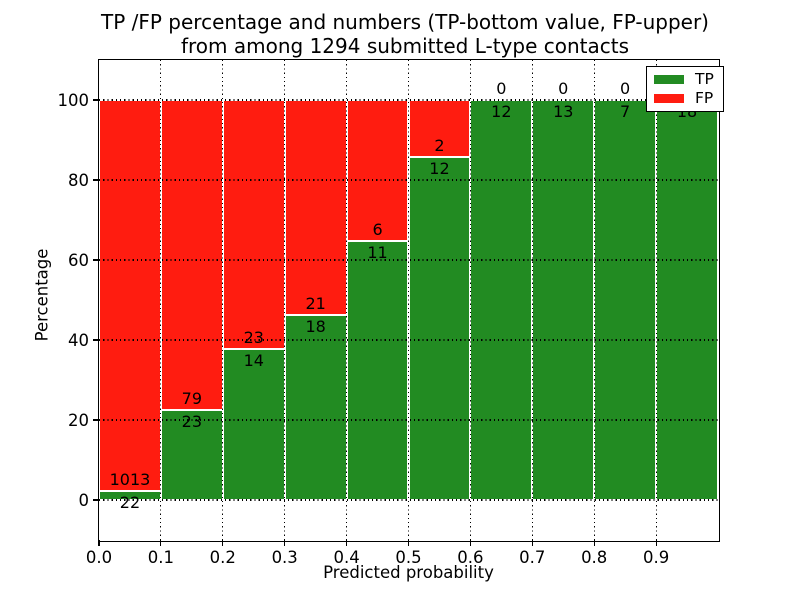 Image resolution: width=800 pixels, height=600 pixels. I want to click on x-tick-label: 0.4, so click(346, 557).